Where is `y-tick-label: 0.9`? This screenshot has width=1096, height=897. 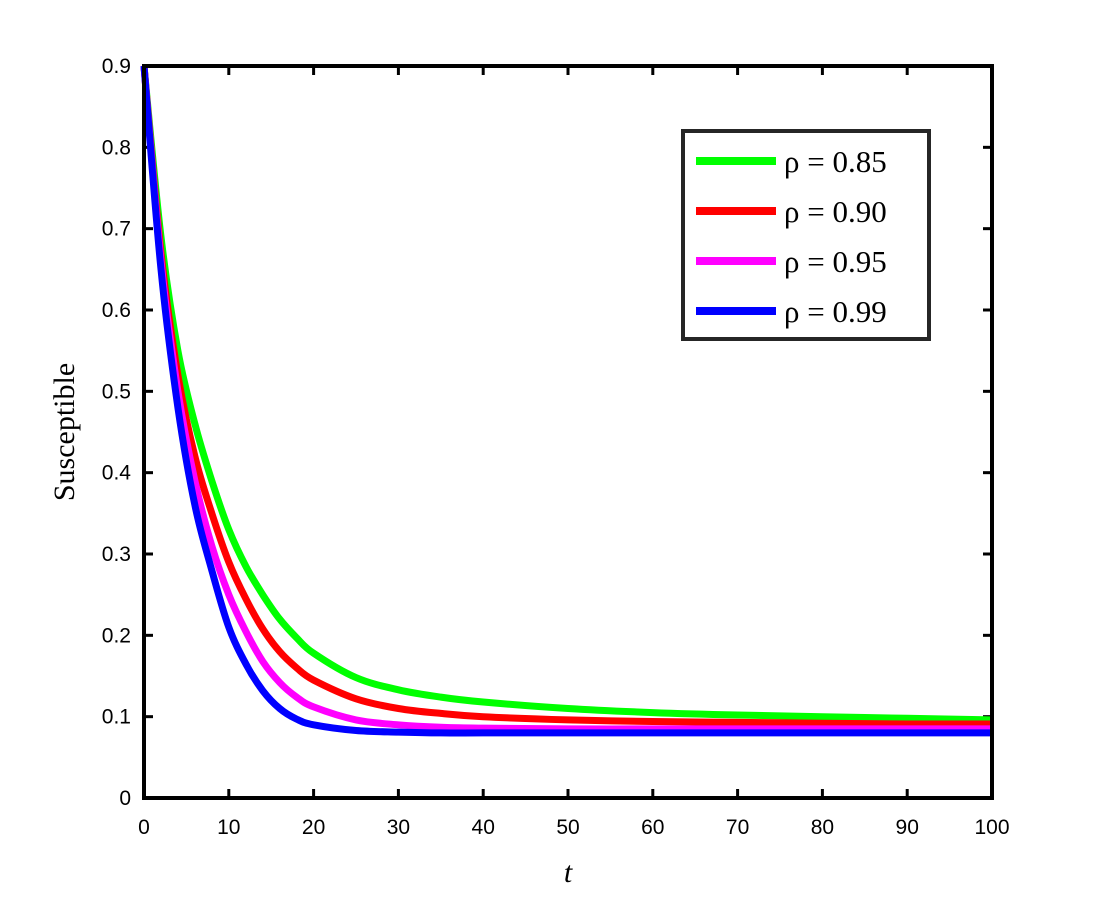
y-tick-label: 0.9 is located at coordinates (116, 66).